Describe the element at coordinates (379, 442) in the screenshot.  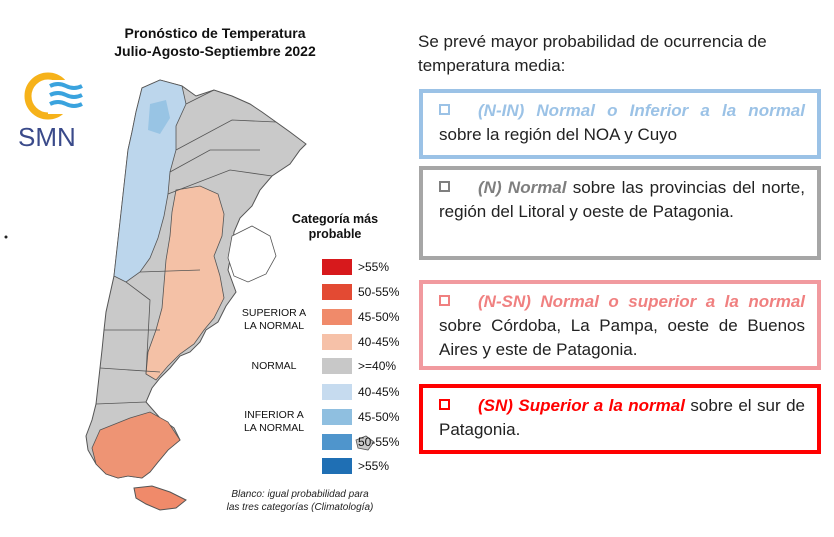
I see `legend-label-inf-50-55: 50-55%` at that location.